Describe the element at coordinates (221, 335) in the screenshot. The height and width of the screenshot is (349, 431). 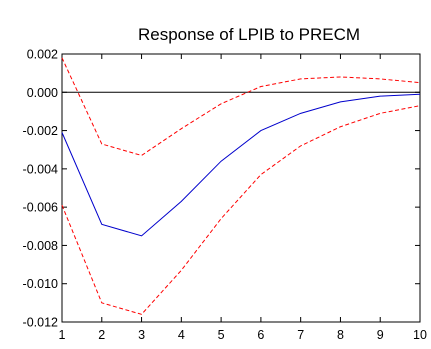
I see `x-tick-label: 5` at that location.